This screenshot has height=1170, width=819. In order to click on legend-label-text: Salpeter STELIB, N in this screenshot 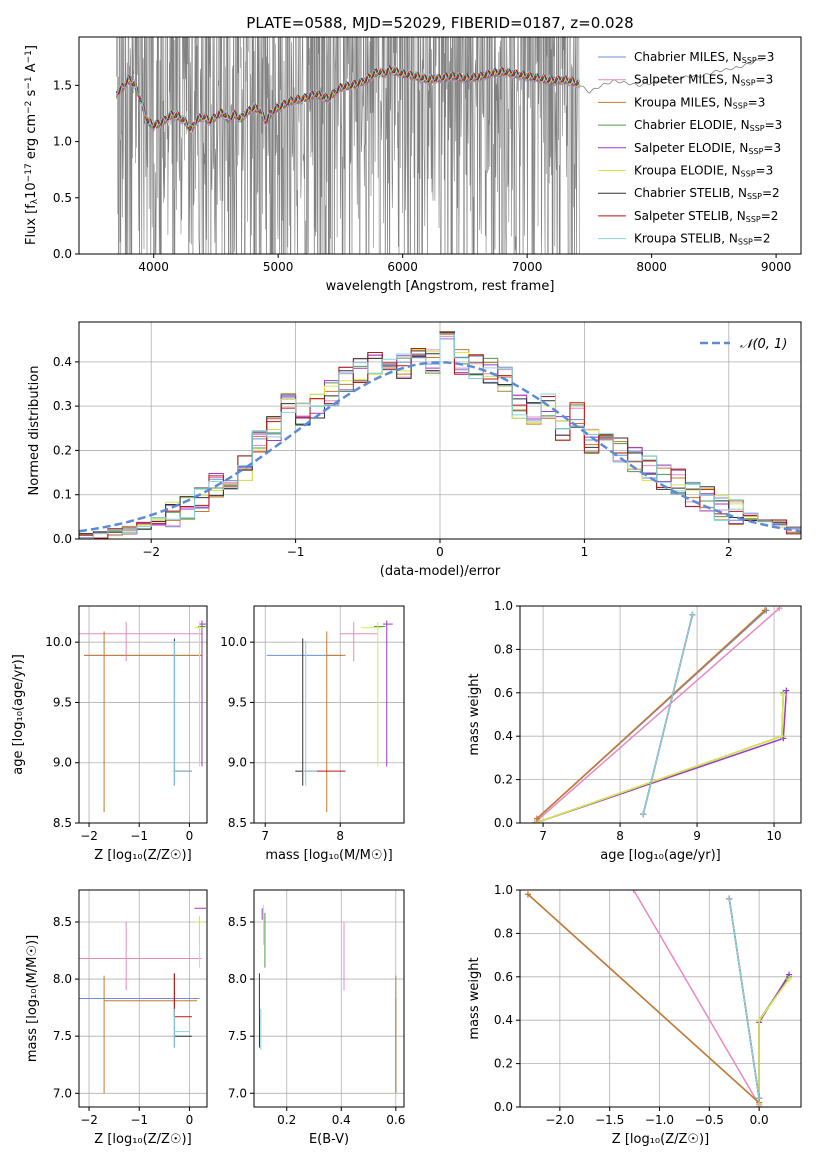, I will do `click(690, 216)`.